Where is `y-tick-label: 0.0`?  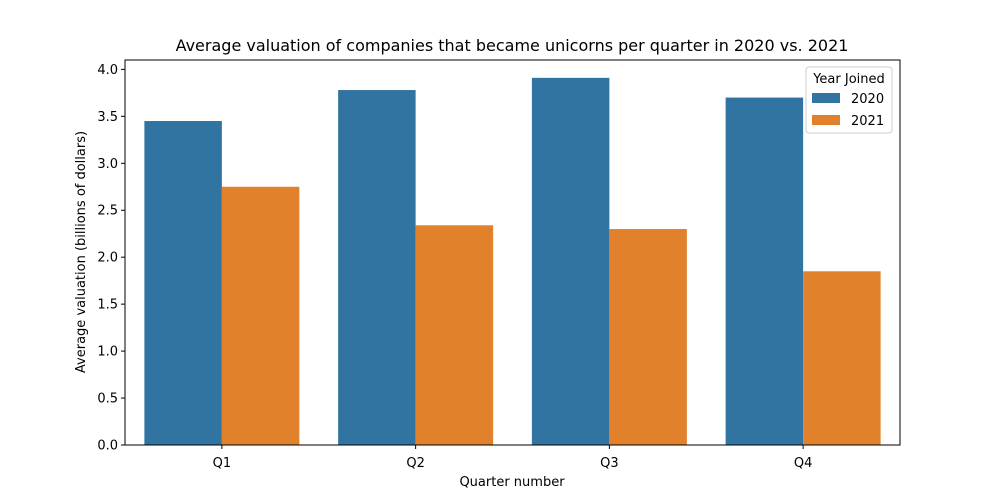
y-tick-label: 0.0 is located at coordinates (107, 446).